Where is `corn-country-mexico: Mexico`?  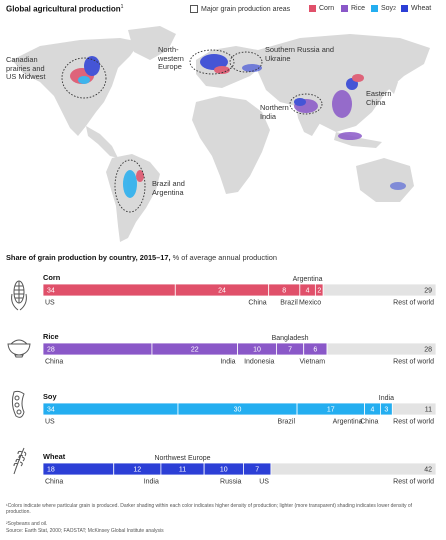 corn-country-mexico: Mexico is located at coordinates (310, 303).